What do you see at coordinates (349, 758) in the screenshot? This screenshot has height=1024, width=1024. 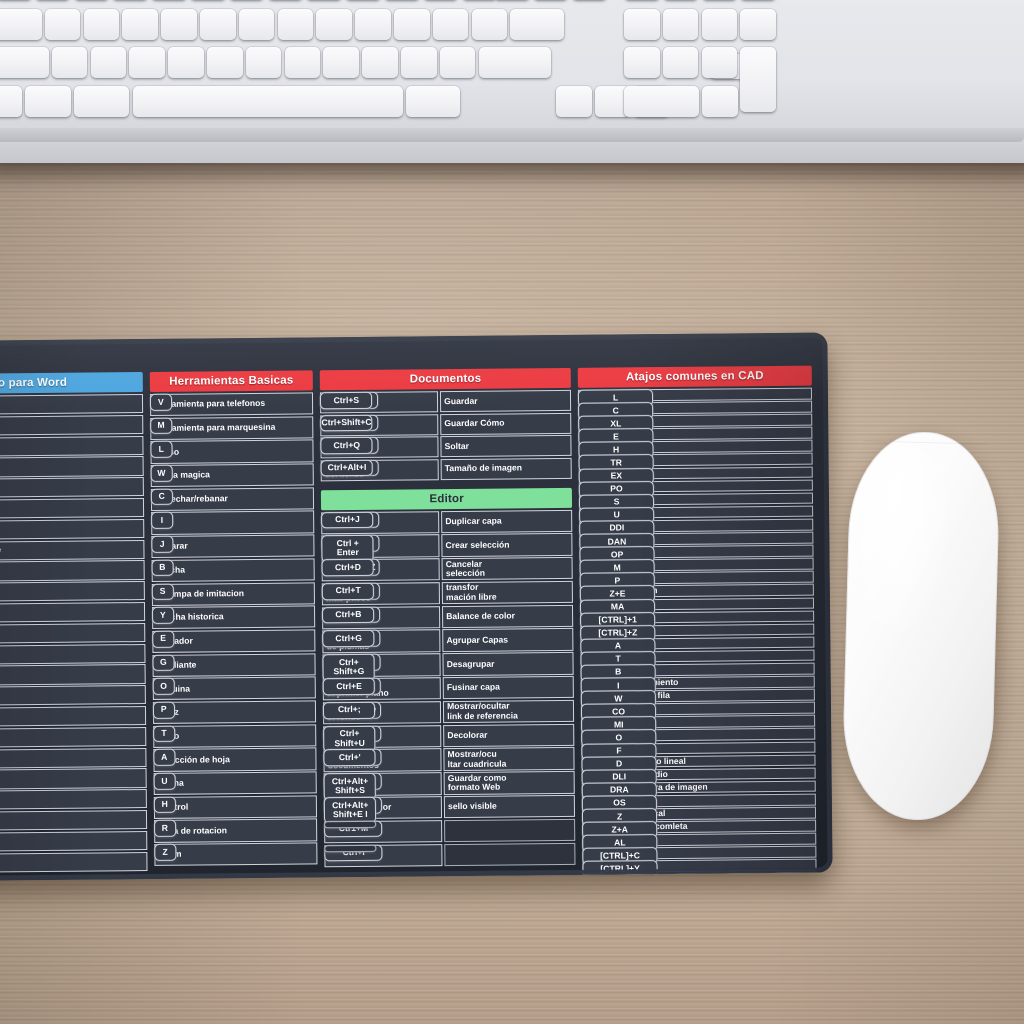 I see `shortcut-cell: Ctrl+'` at bounding box center [349, 758].